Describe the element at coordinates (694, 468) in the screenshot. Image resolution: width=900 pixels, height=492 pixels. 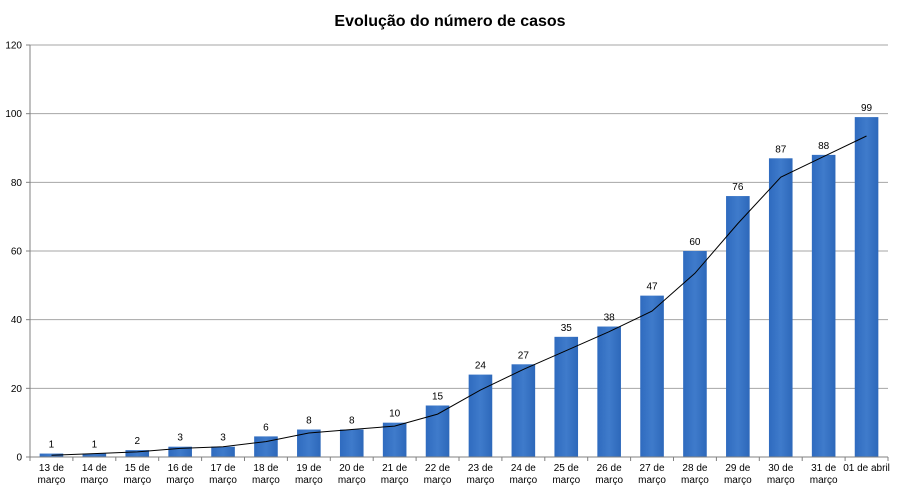
I see `x-tick-label: 28 de` at that location.